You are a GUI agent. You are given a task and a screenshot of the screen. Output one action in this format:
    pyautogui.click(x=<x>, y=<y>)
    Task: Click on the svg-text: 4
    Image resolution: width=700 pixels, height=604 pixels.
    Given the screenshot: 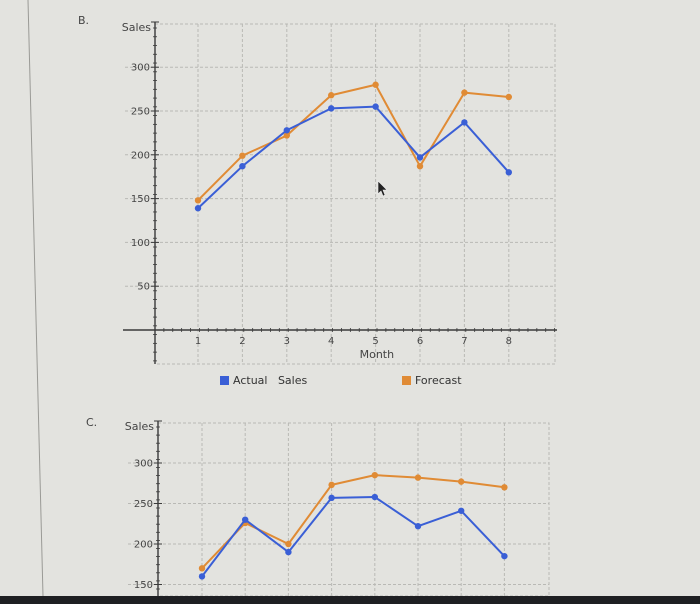 What is the action you would take?
    pyautogui.click(x=331, y=341)
    